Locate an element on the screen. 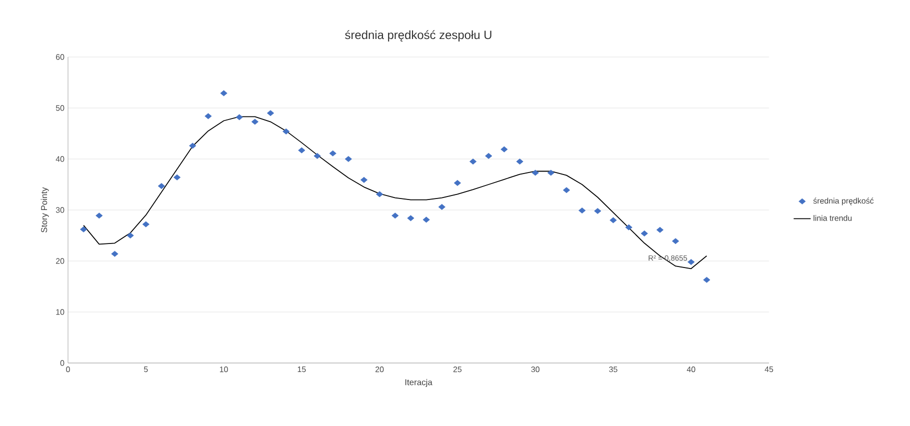 The image size is (910, 426). chart-title: średnia prędkość zespołu U is located at coordinates (418, 36).